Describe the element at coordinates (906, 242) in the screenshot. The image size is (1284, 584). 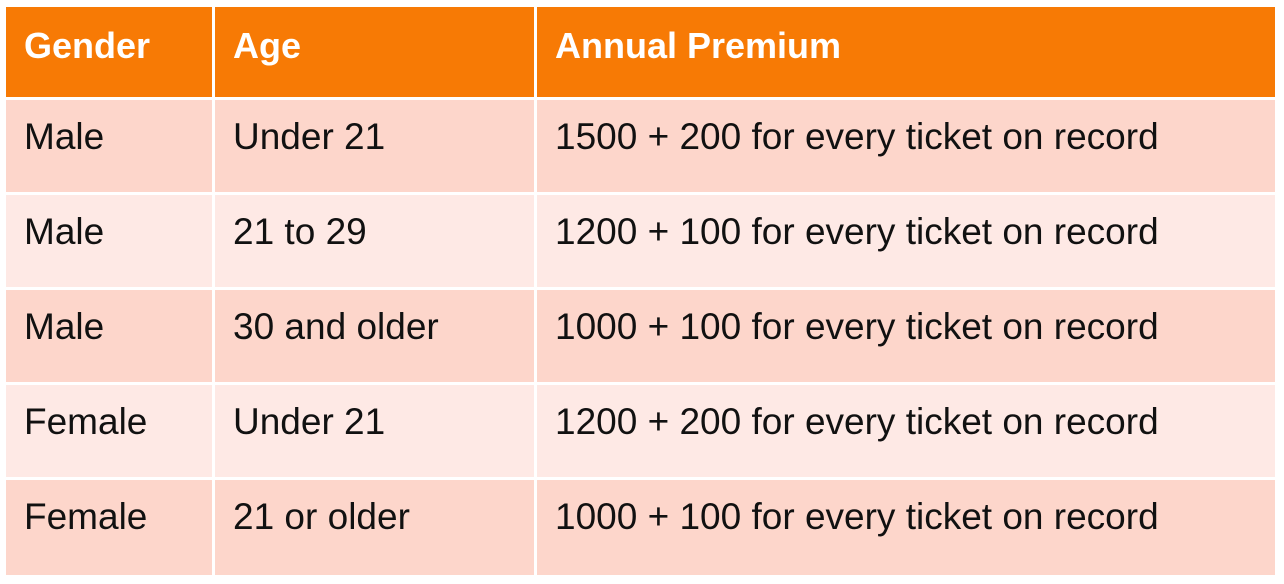
I see `cell-annual-premium: 1200 + 100 for every ticket on record` at that location.